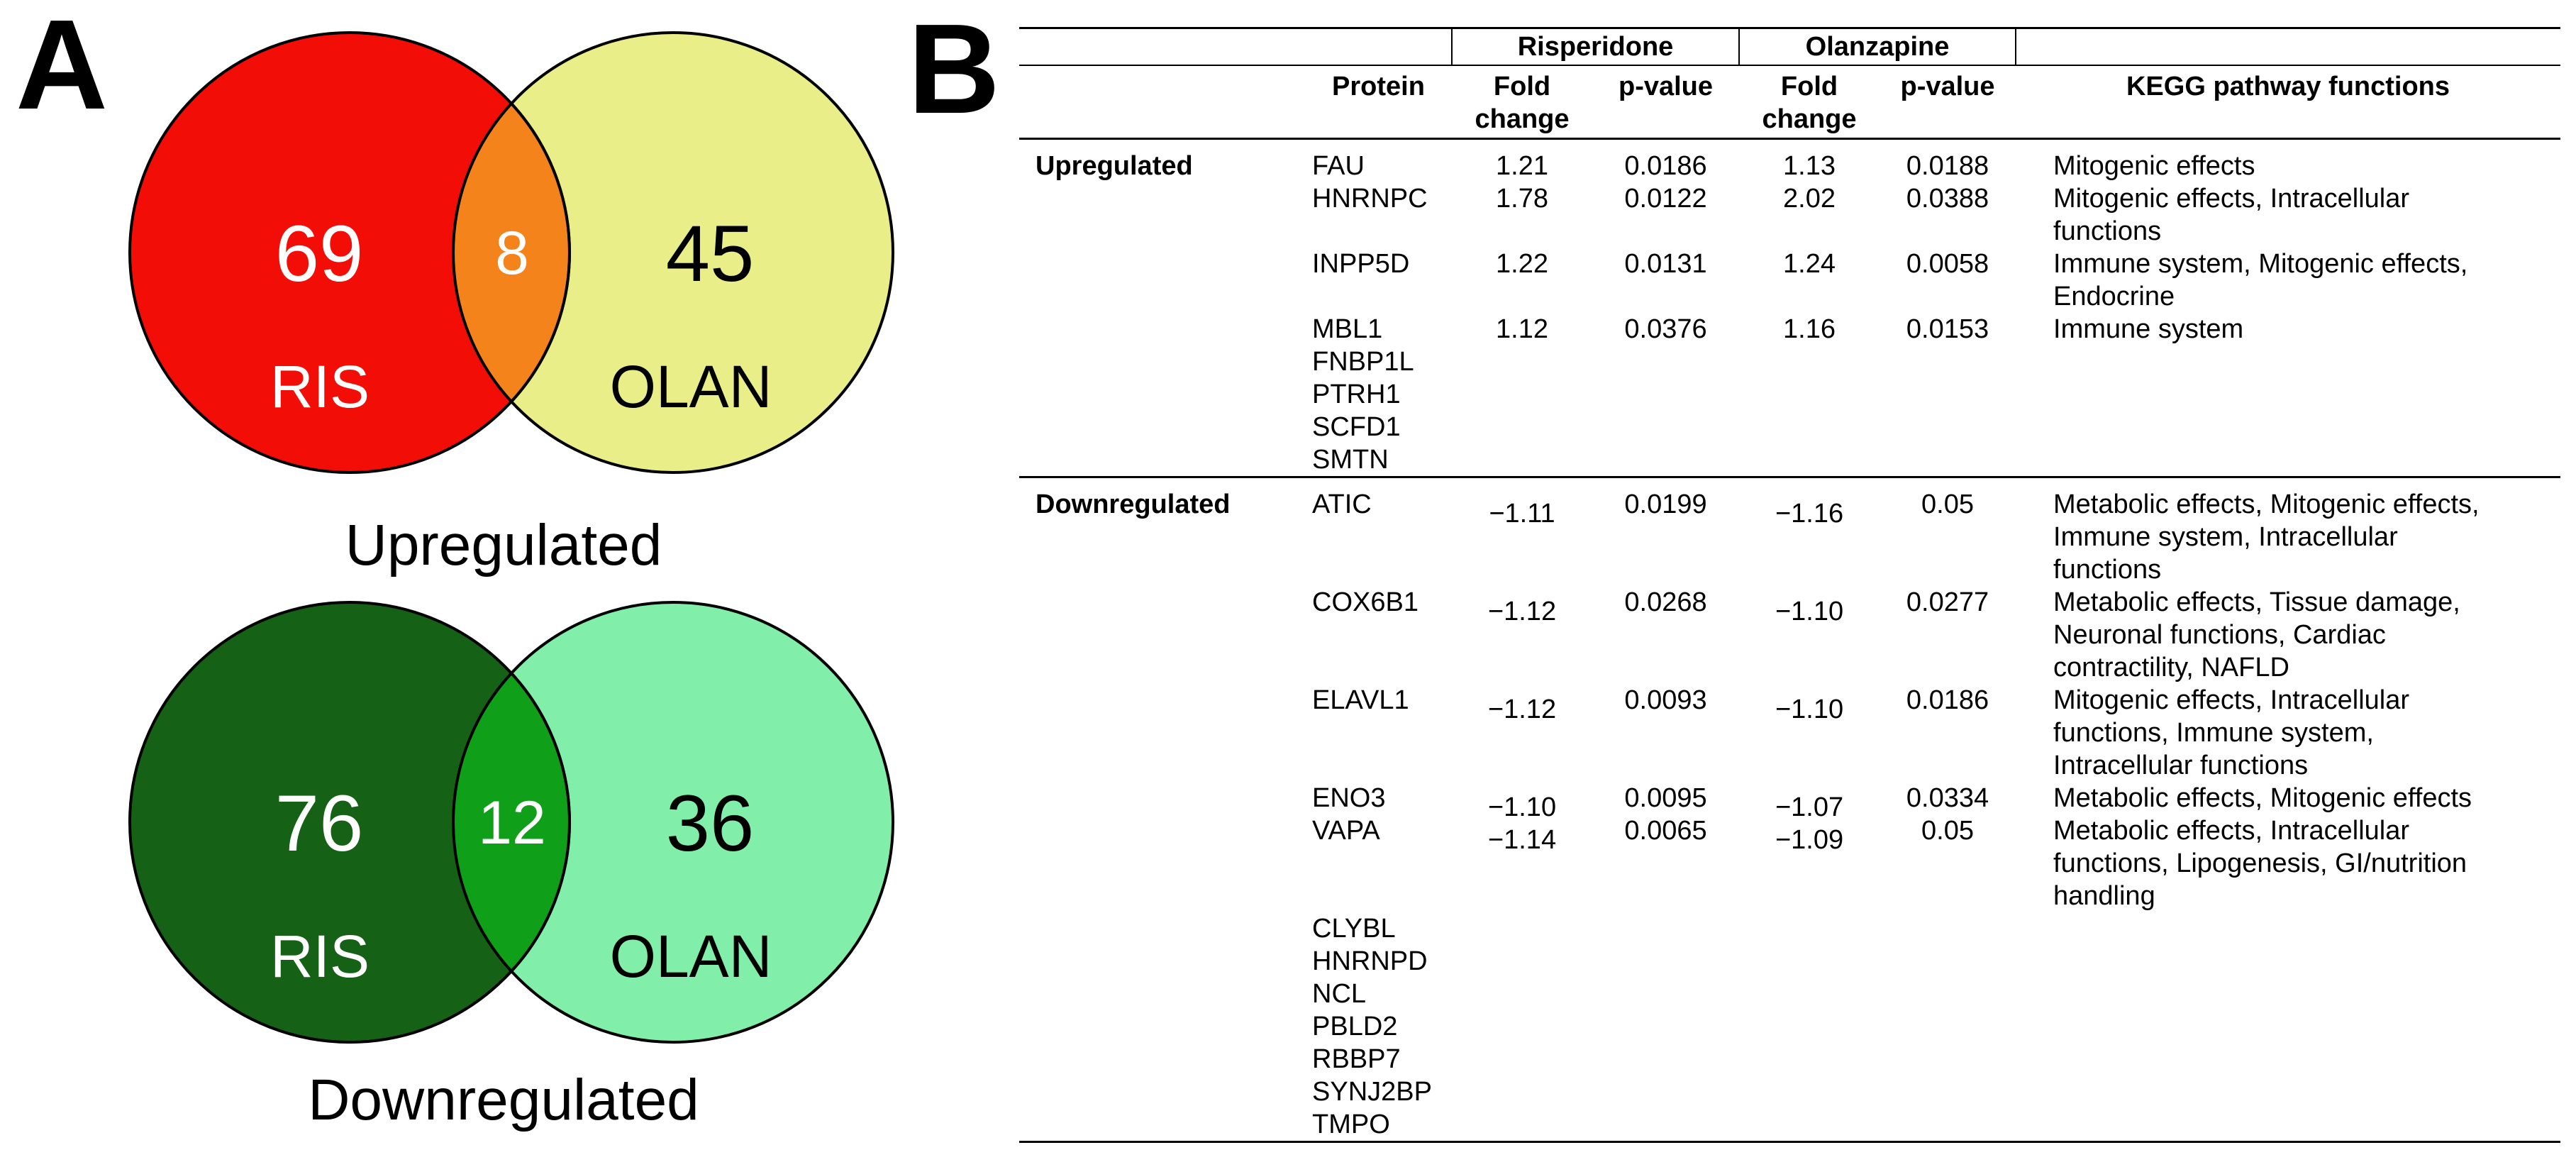 This screenshot has width=2576, height=1150. Describe the element at coordinates (1665, 504) in the screenshot. I see `ris-p-cell: 0.0199` at that location.